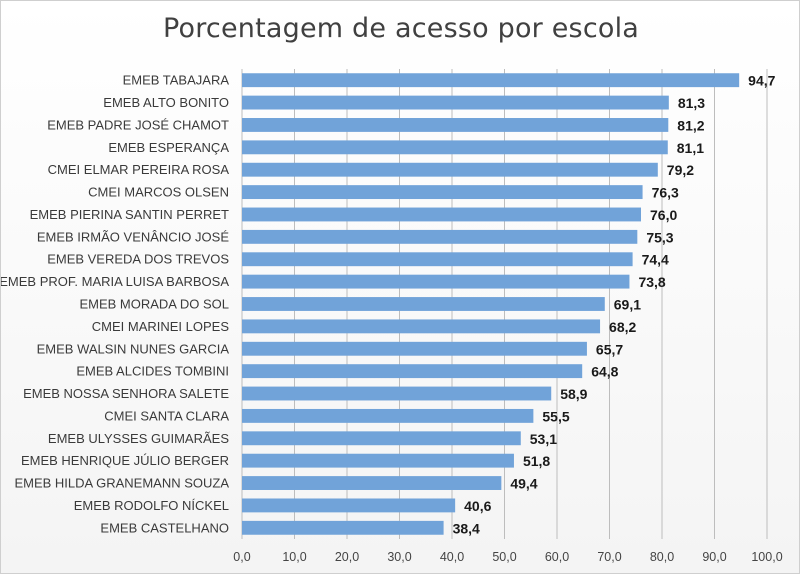 The image size is (800, 575). Describe the element at coordinates (690, 148) in the screenshot. I see `data-label: 81,1` at that location.